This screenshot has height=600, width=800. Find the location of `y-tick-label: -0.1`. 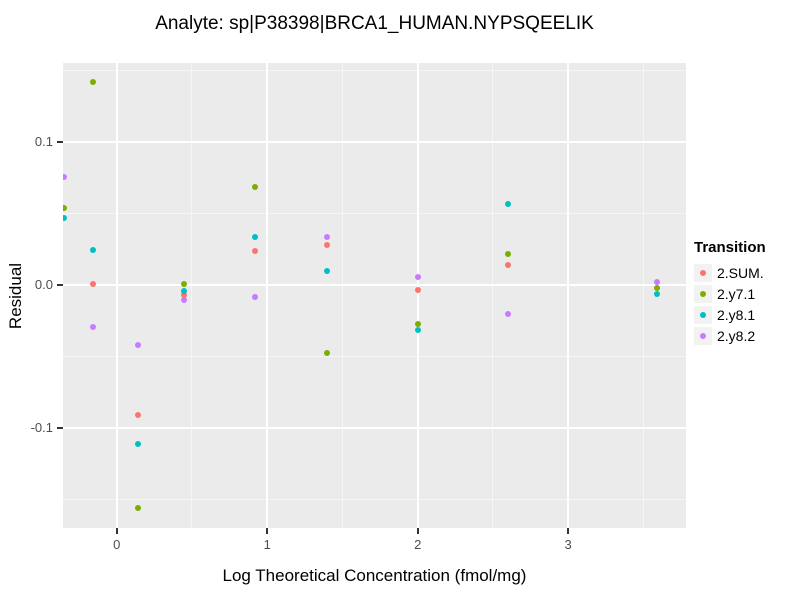

y-tick-label: -0.1 is located at coordinates (41, 428).